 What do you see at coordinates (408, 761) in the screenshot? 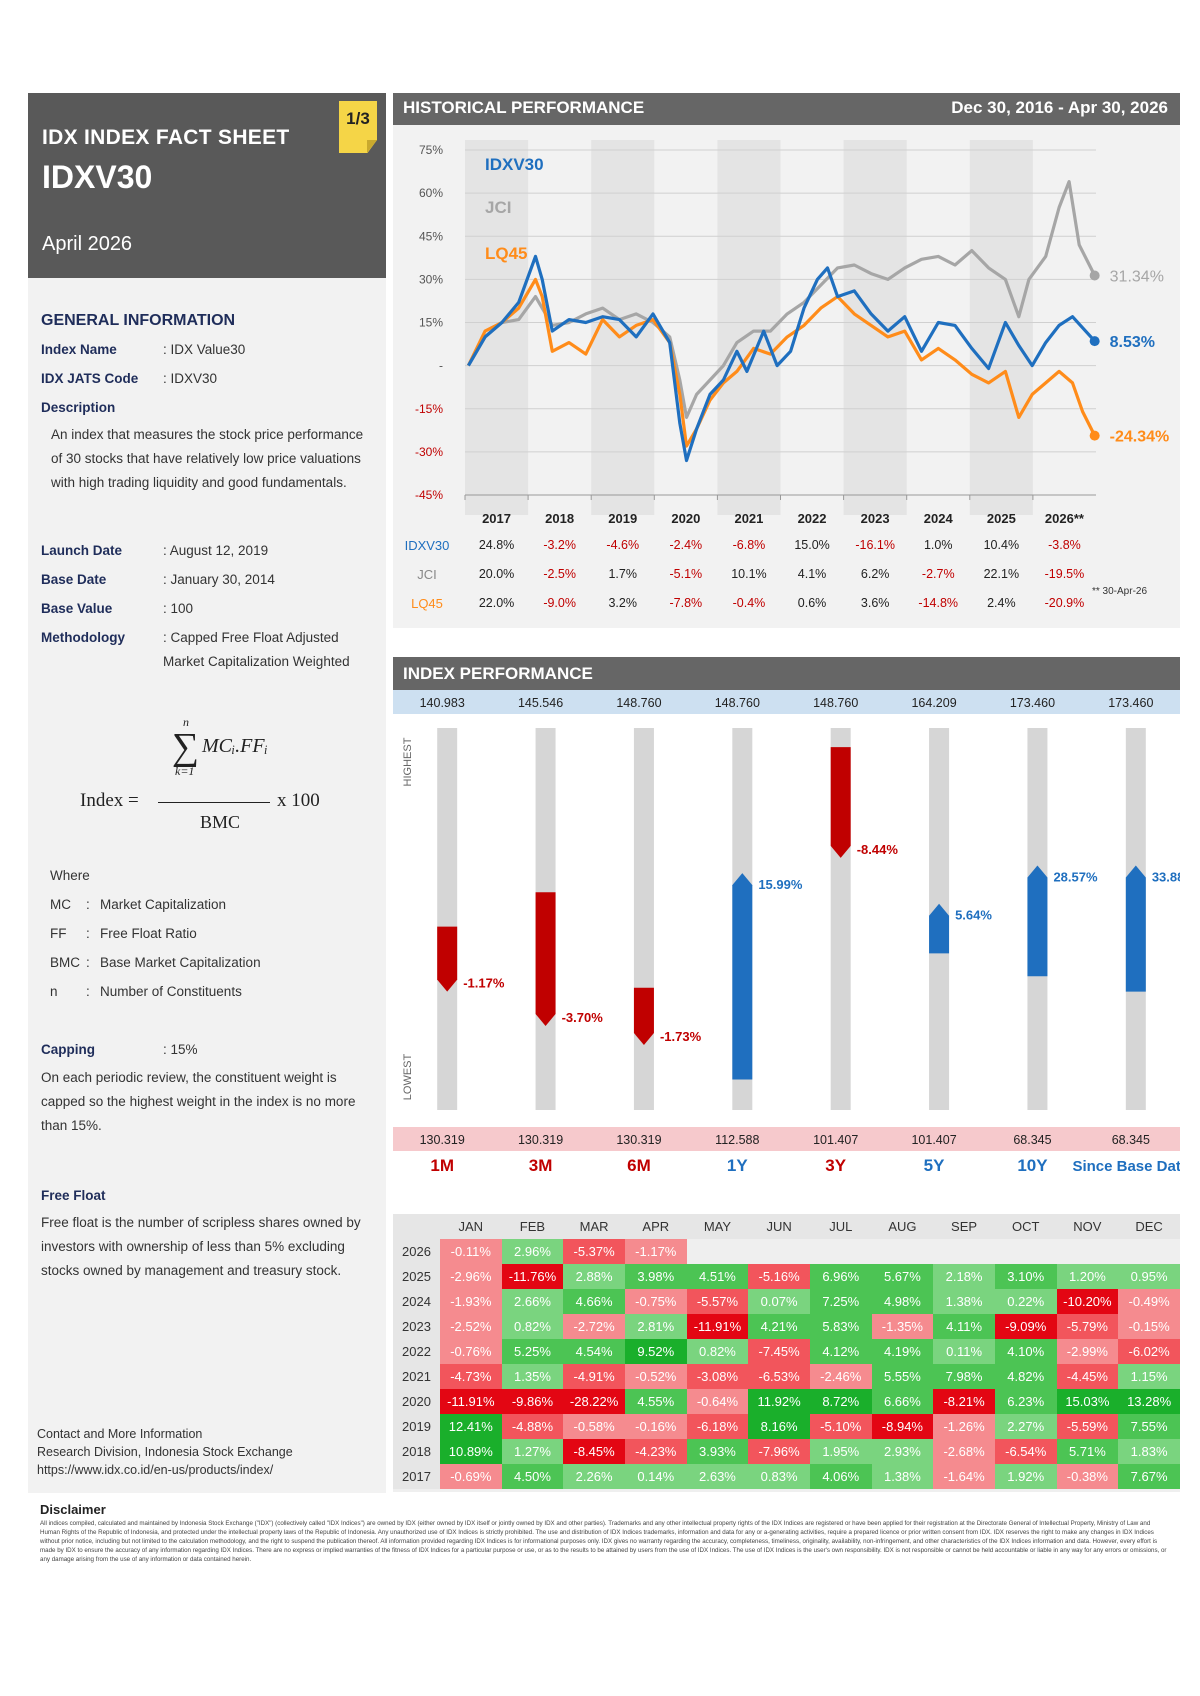
I see `highest-axis-label: HIGHEST` at bounding box center [408, 761].